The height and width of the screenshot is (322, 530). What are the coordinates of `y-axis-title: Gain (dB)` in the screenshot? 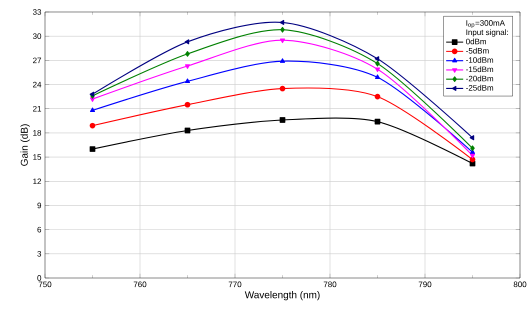 It's located at (25, 145).